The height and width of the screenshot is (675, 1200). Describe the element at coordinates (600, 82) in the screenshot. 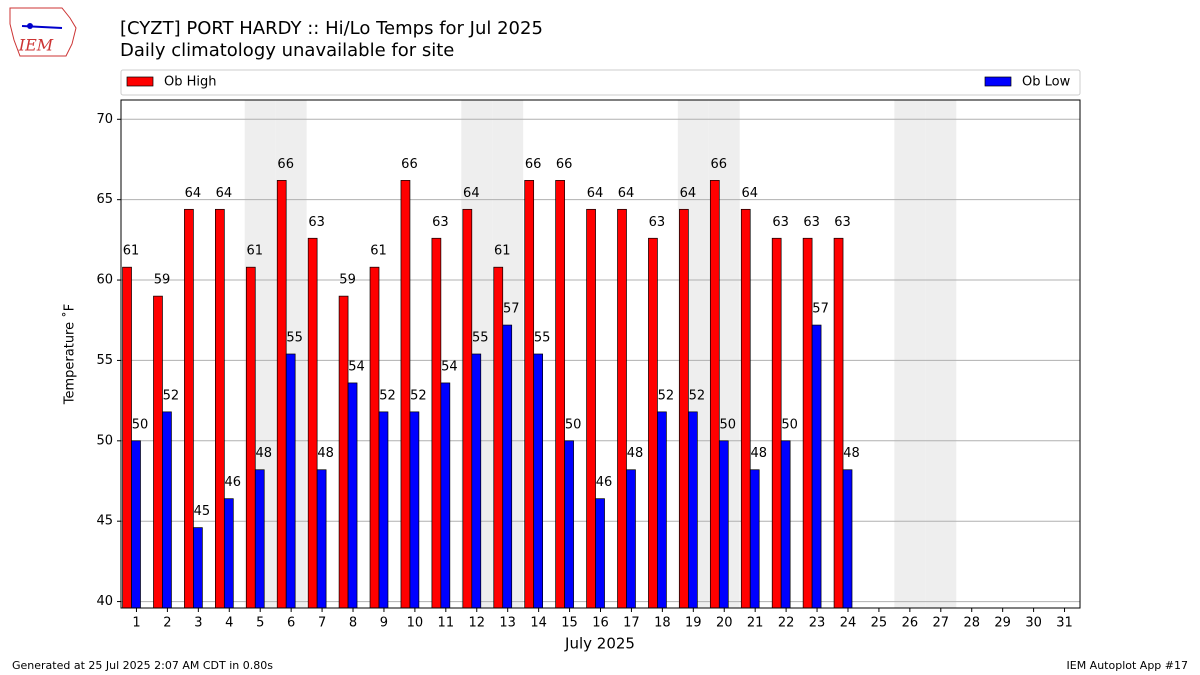

I see `legend` at that location.